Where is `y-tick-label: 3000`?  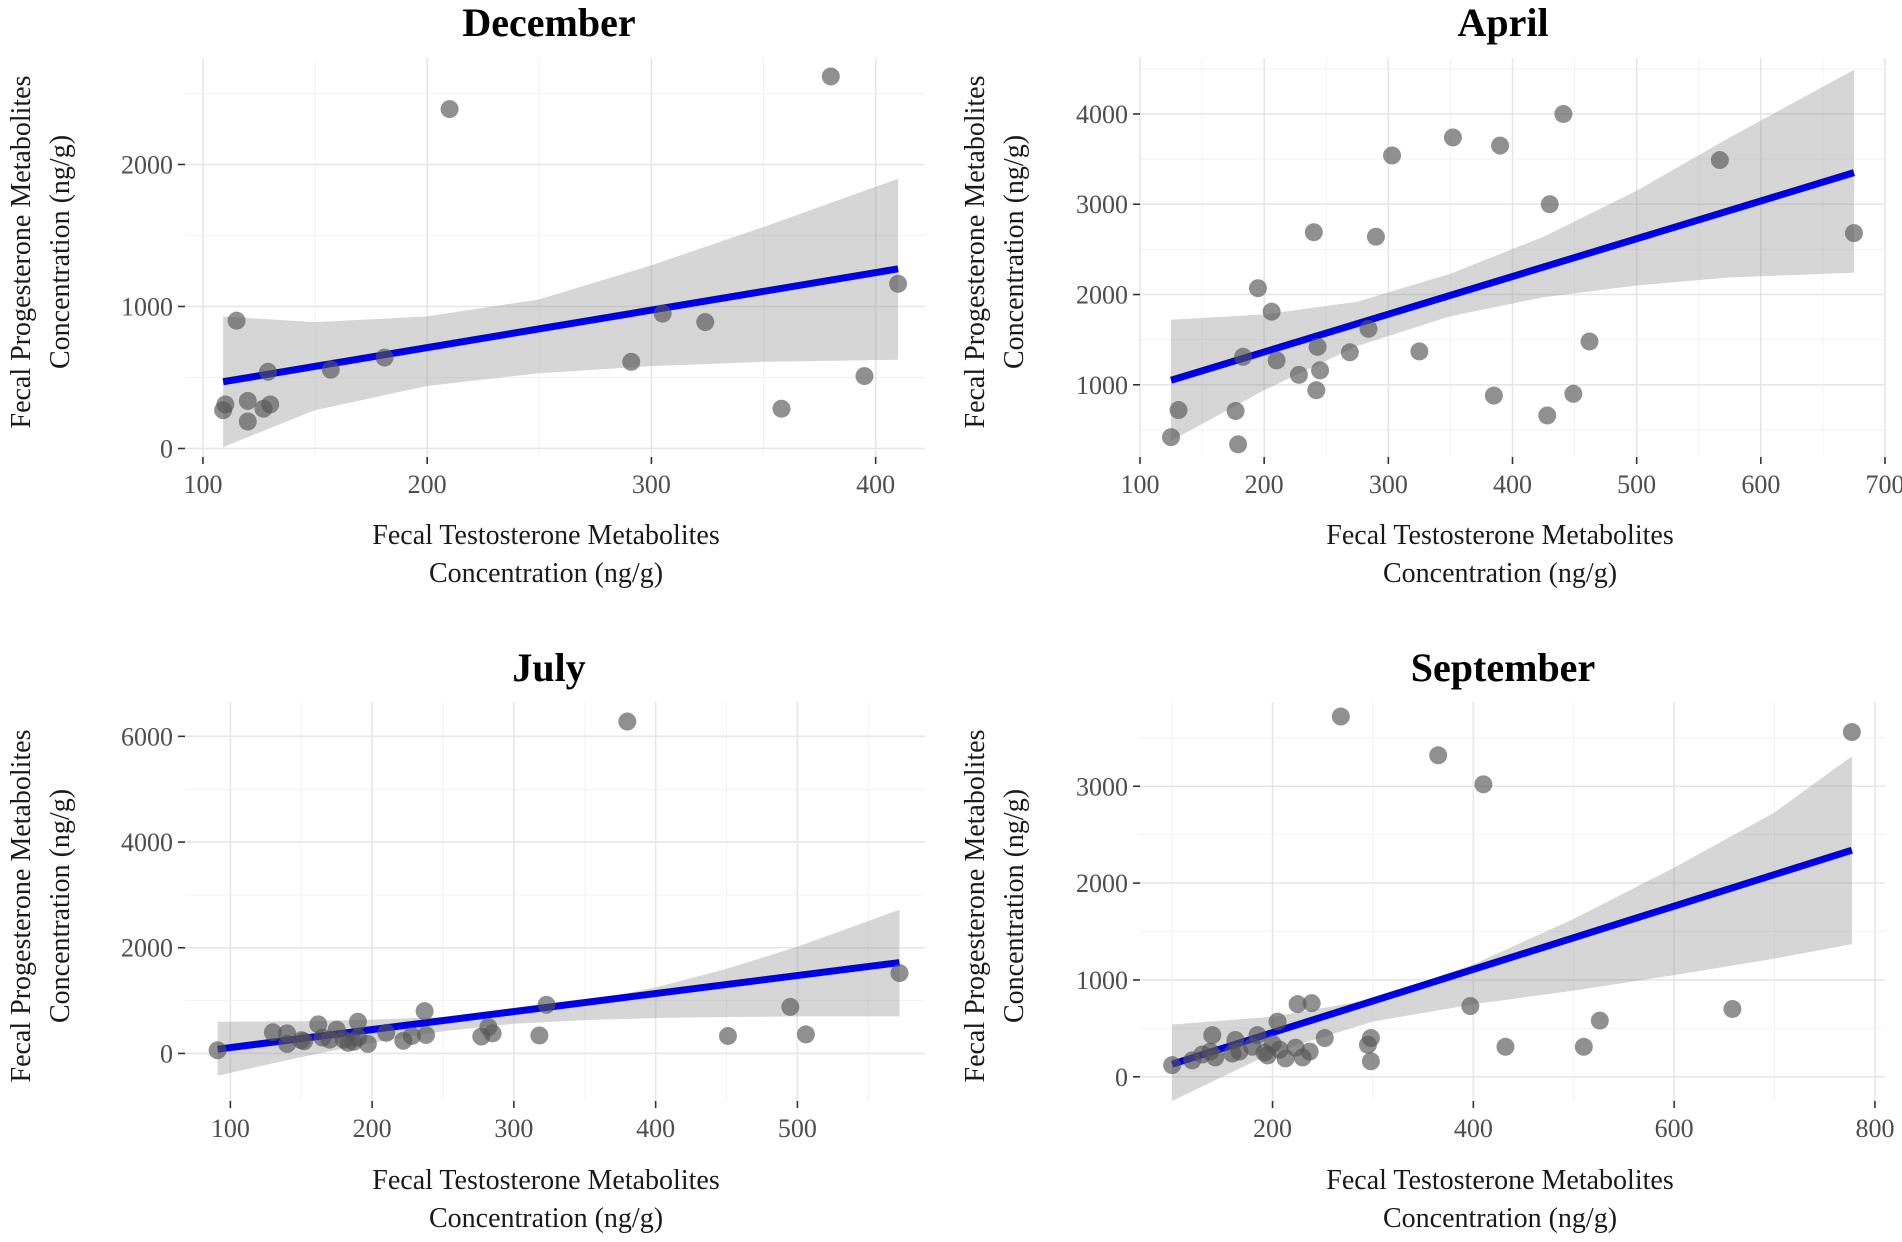 y-tick-label: 3000 is located at coordinates (1102, 204).